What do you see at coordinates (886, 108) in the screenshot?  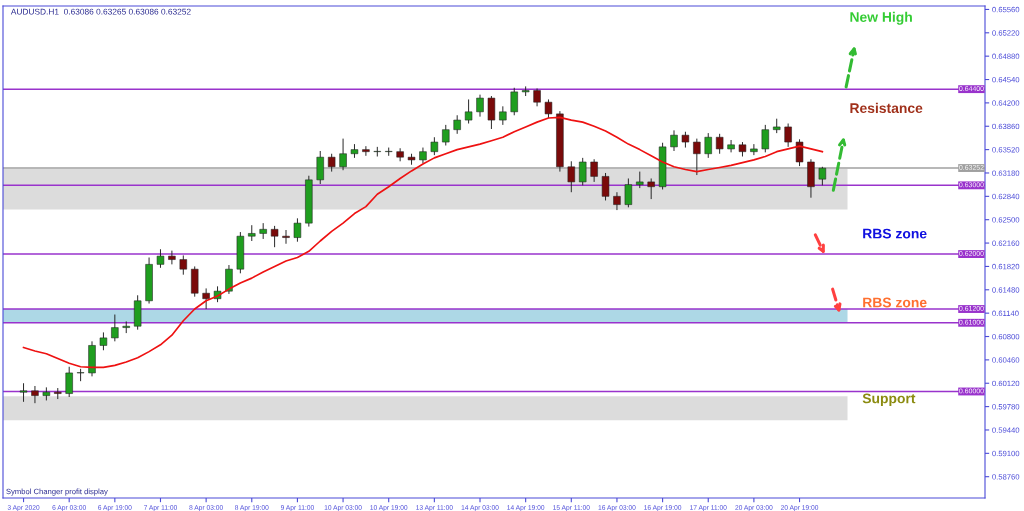 I see `text: Resistance` at bounding box center [886, 108].